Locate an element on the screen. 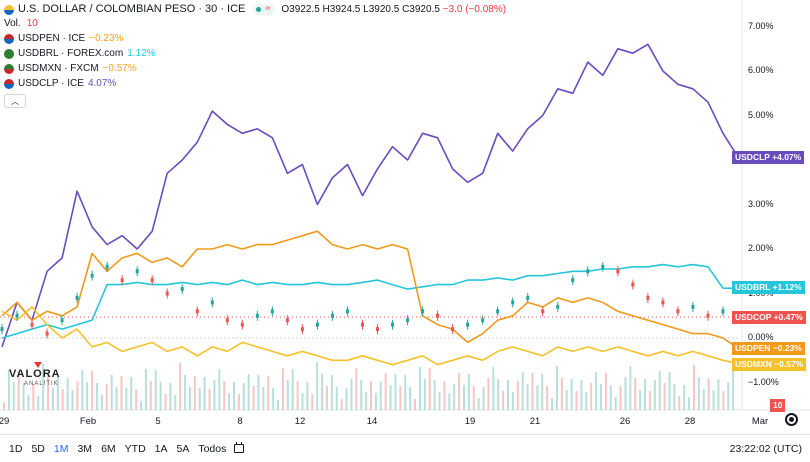  y-tick-label: 2.00% is located at coordinates (761, 248).